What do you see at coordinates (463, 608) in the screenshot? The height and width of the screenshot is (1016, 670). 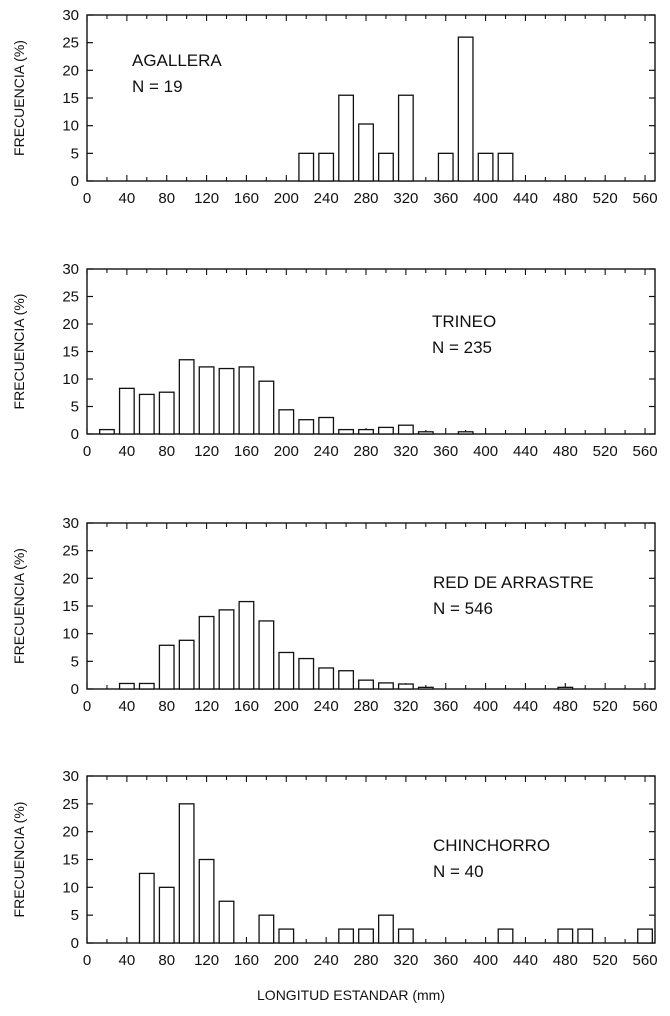 I see `panel-annotation: N = 546` at bounding box center [463, 608].